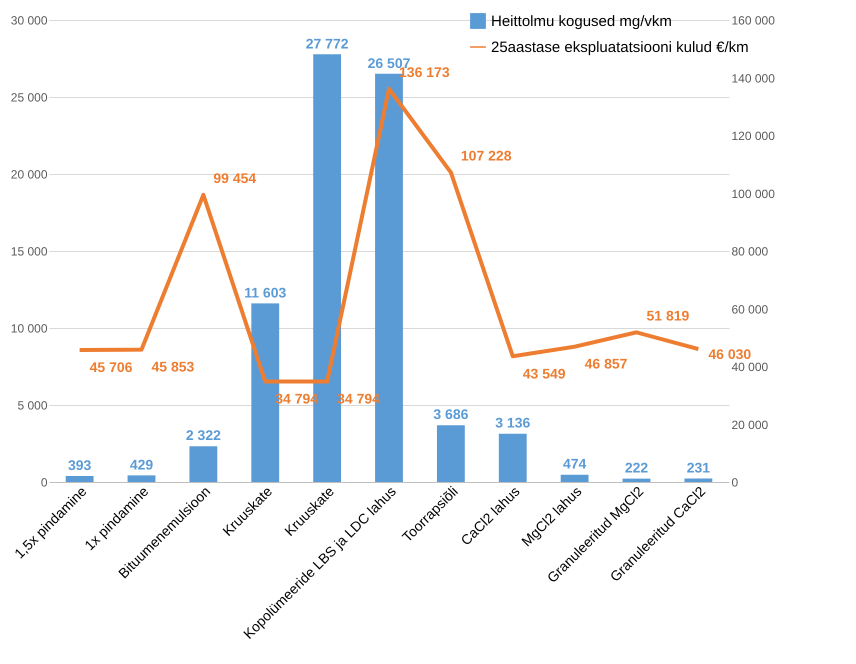 The height and width of the screenshot is (664, 856). Describe the element at coordinates (581, 21) in the screenshot. I see `legend-label: Heittolmu kogused mg/vkm` at that location.